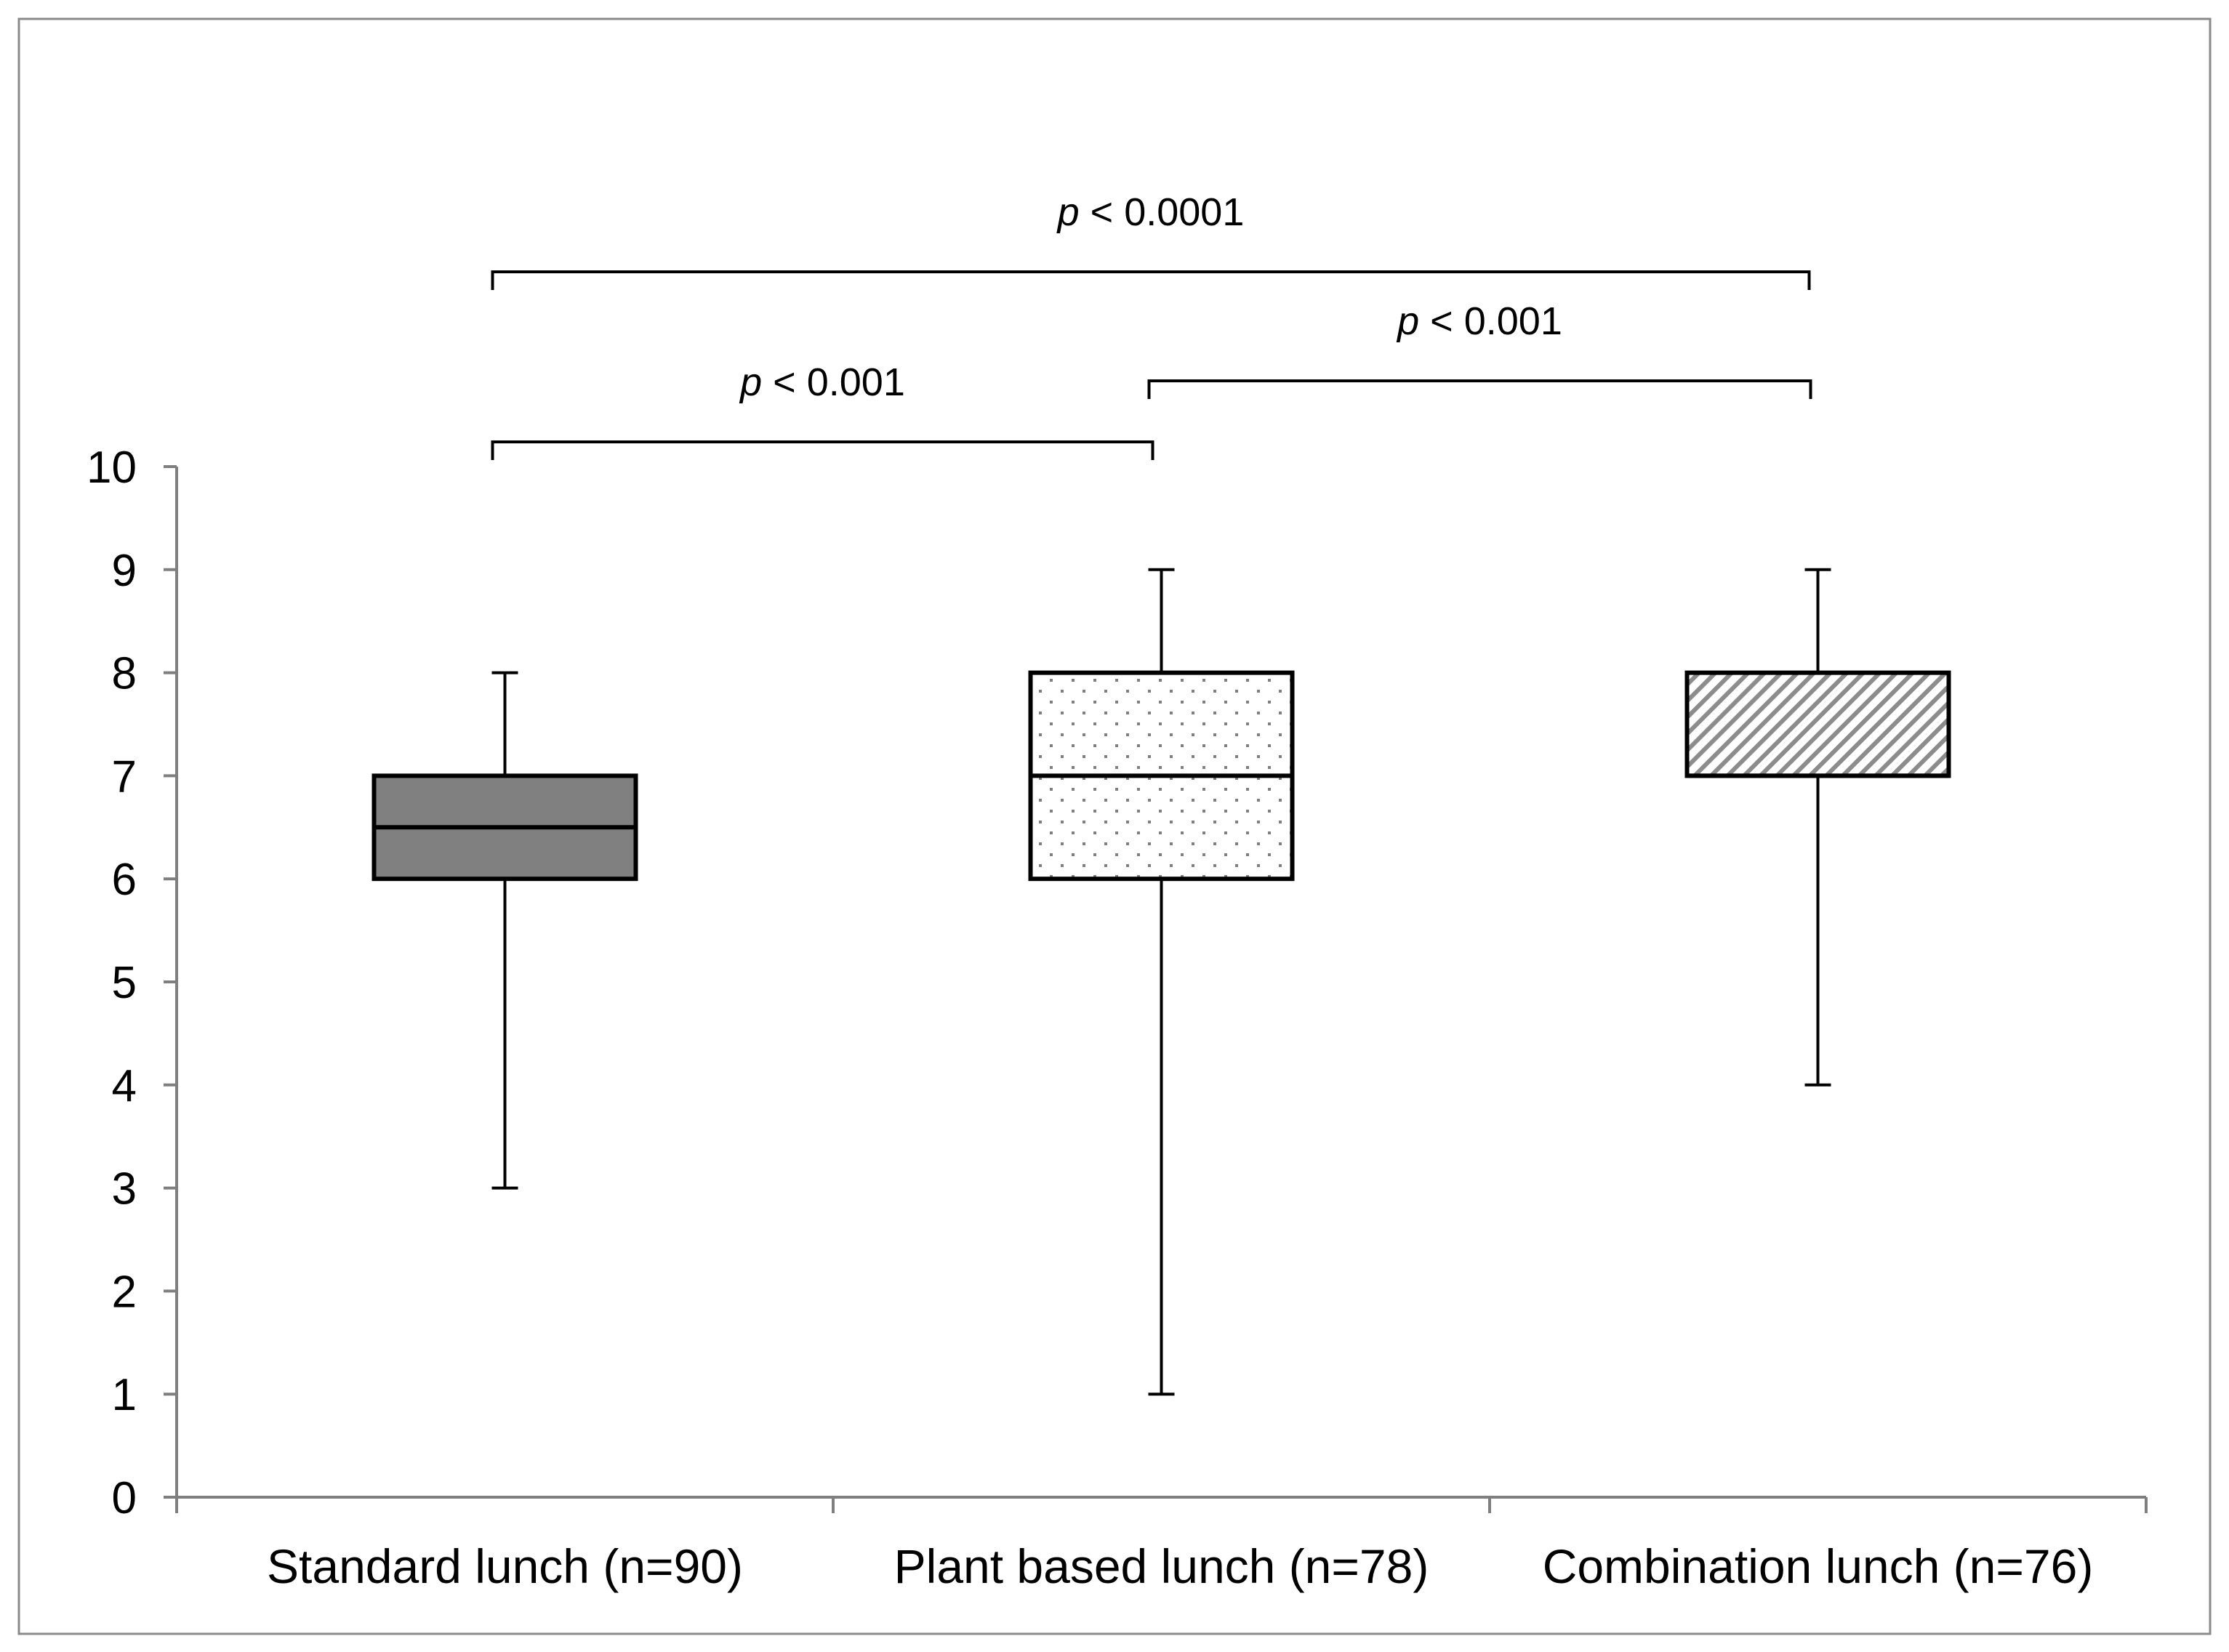 The width and height of the screenshot is (2229, 1652). I want to click on x-category-label: Standard lunch (n=90), so click(505, 1566).